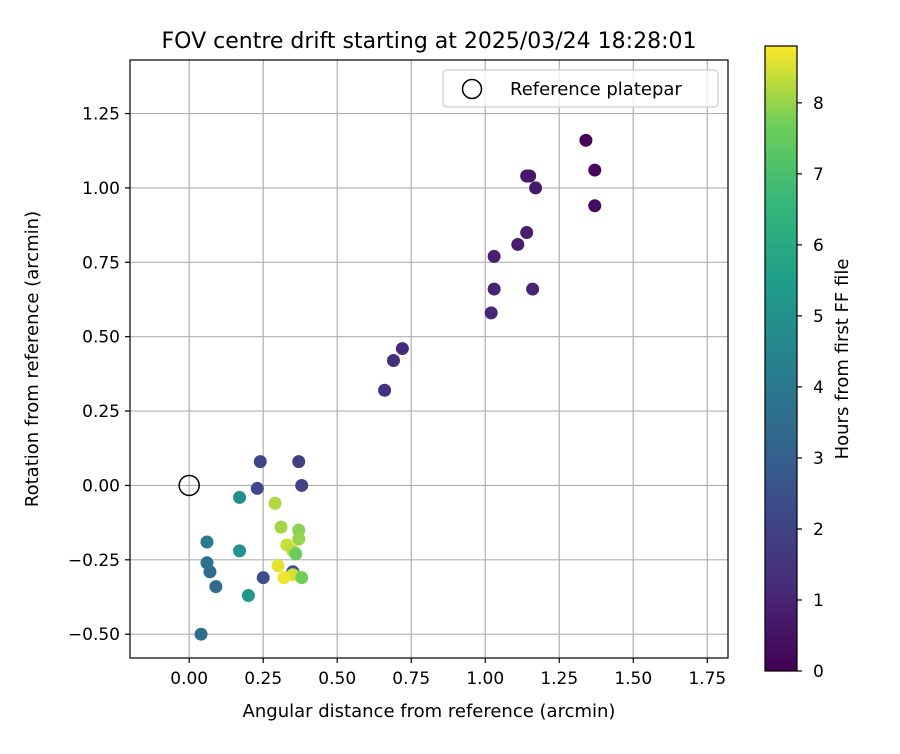  I want to click on colorbar-tick-label: 0, so click(818, 672).